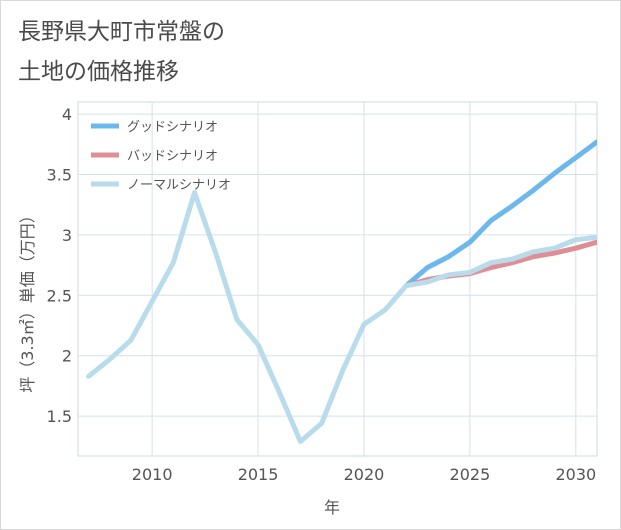 Image resolution: width=621 pixels, height=530 pixels. What do you see at coordinates (121, 52) in the screenshot?
I see `chart-title: 長野県大町市常盤の 土地の価格推移` at bounding box center [121, 52].